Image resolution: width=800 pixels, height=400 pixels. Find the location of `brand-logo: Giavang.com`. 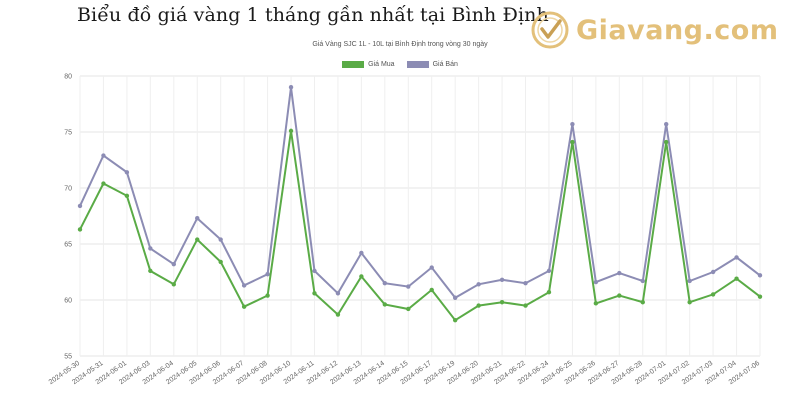

brand-logo: Giavang.com is located at coordinates (654, 30).